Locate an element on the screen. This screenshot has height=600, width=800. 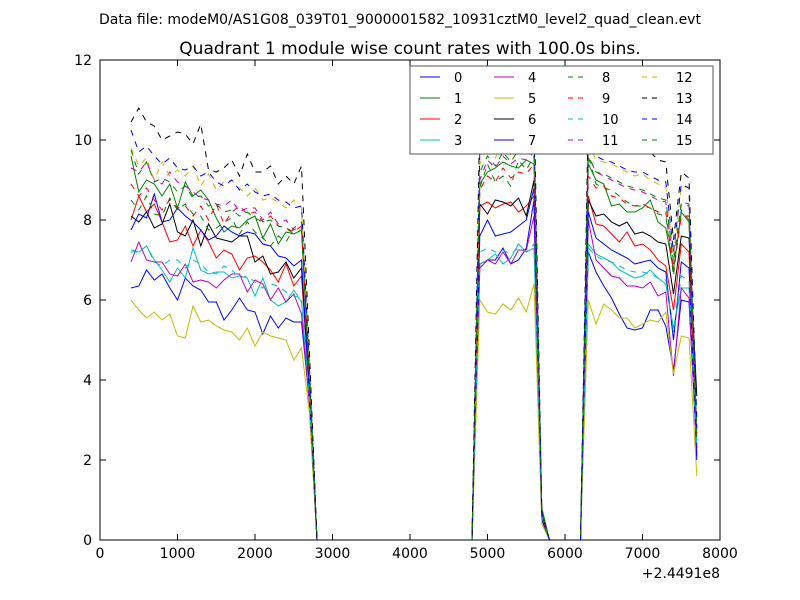
legend-label-0: 0 is located at coordinates (458, 78).